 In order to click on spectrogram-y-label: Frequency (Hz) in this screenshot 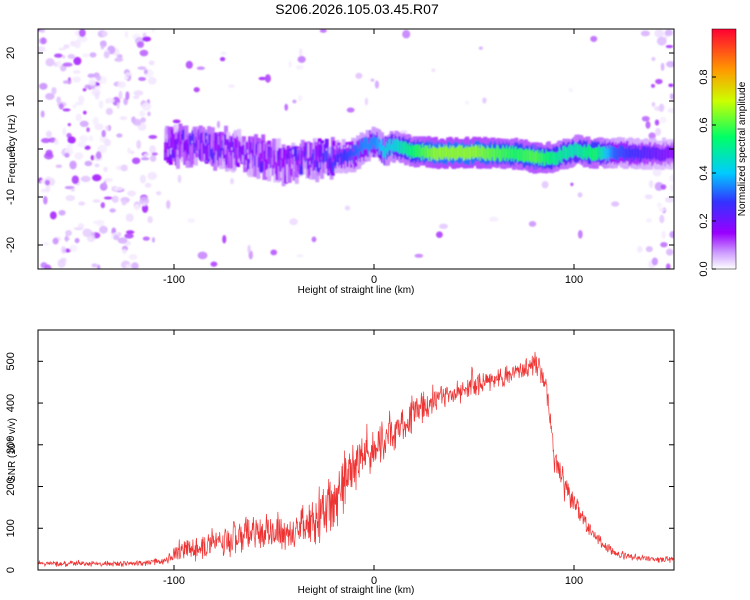, I will do `click(12, 149)`.